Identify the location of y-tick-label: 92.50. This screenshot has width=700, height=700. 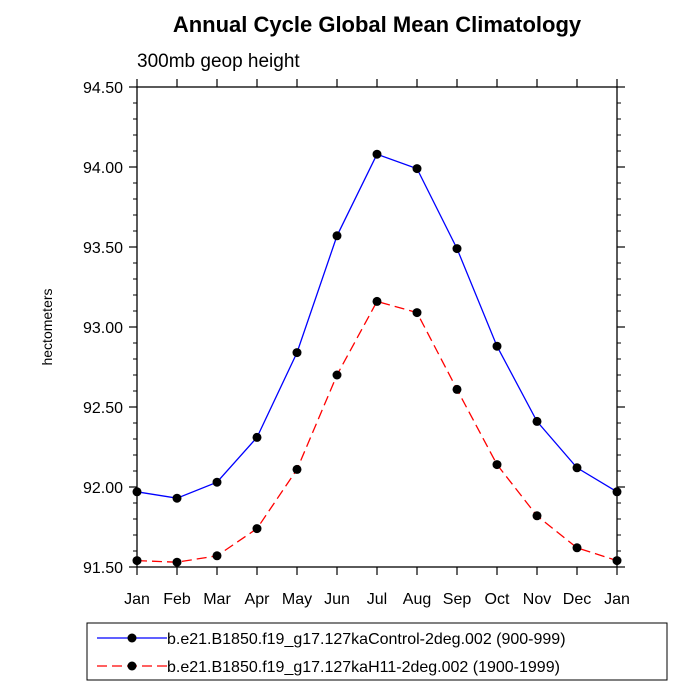
(103, 408).